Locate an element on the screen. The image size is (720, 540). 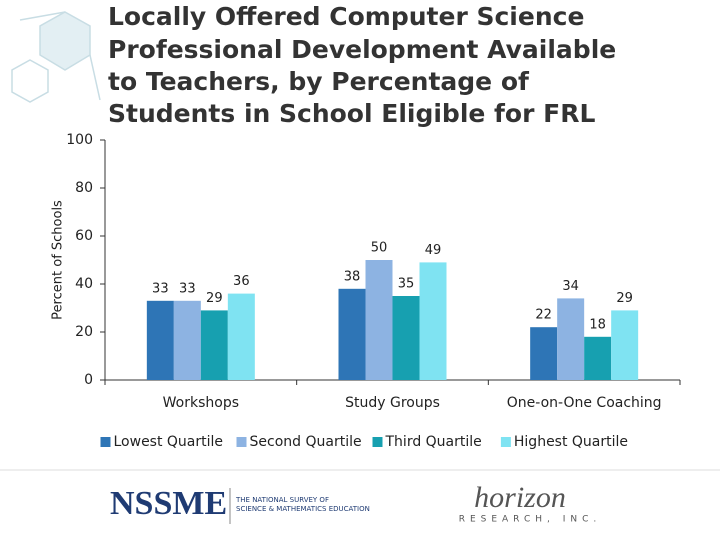
x-tick-label: One-on-One Coaching is located at coordinates (584, 403).